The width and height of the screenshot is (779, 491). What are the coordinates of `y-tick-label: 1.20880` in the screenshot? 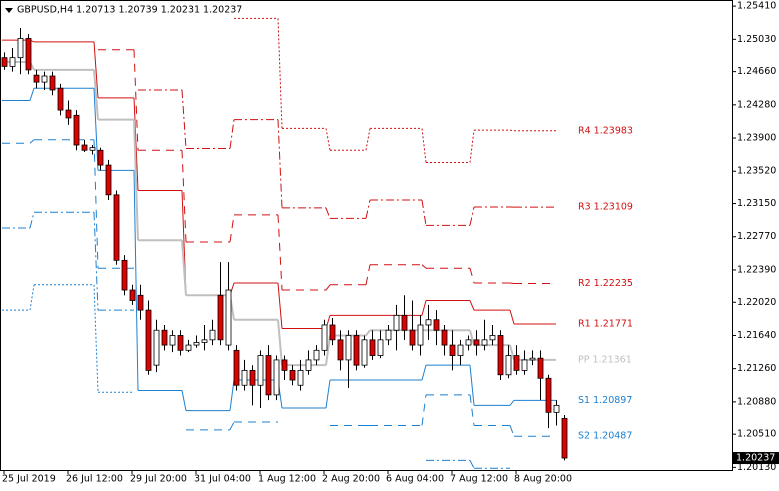 It's located at (756, 401).